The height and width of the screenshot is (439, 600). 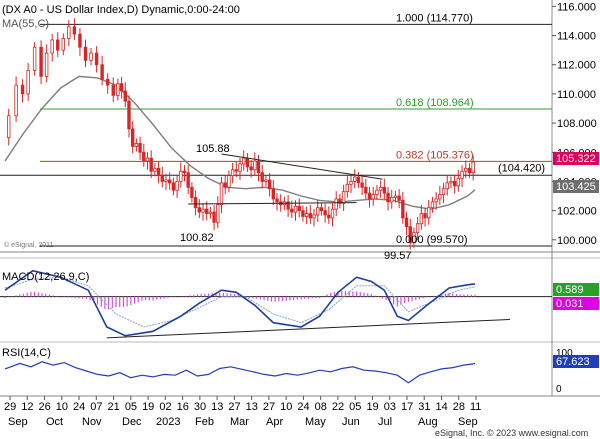 I want to click on trendline, so click(x=272, y=203).